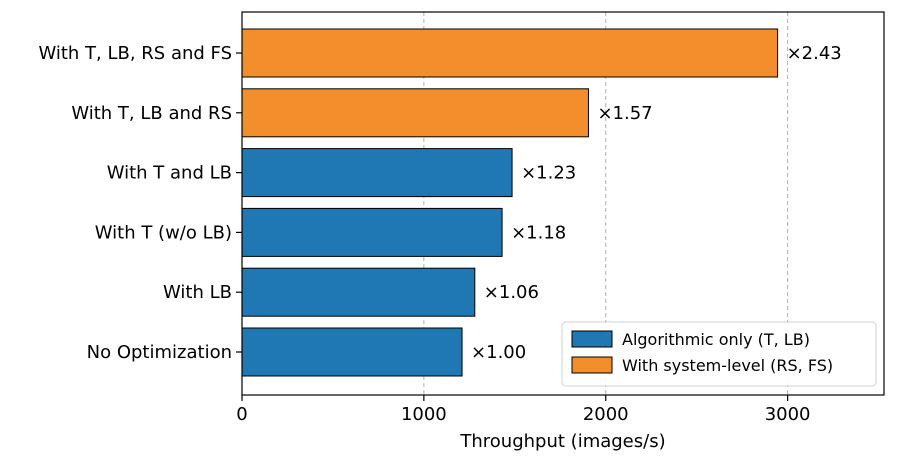  Describe the element at coordinates (241, 414) in the screenshot. I see `x-tick-label: 0` at that location.